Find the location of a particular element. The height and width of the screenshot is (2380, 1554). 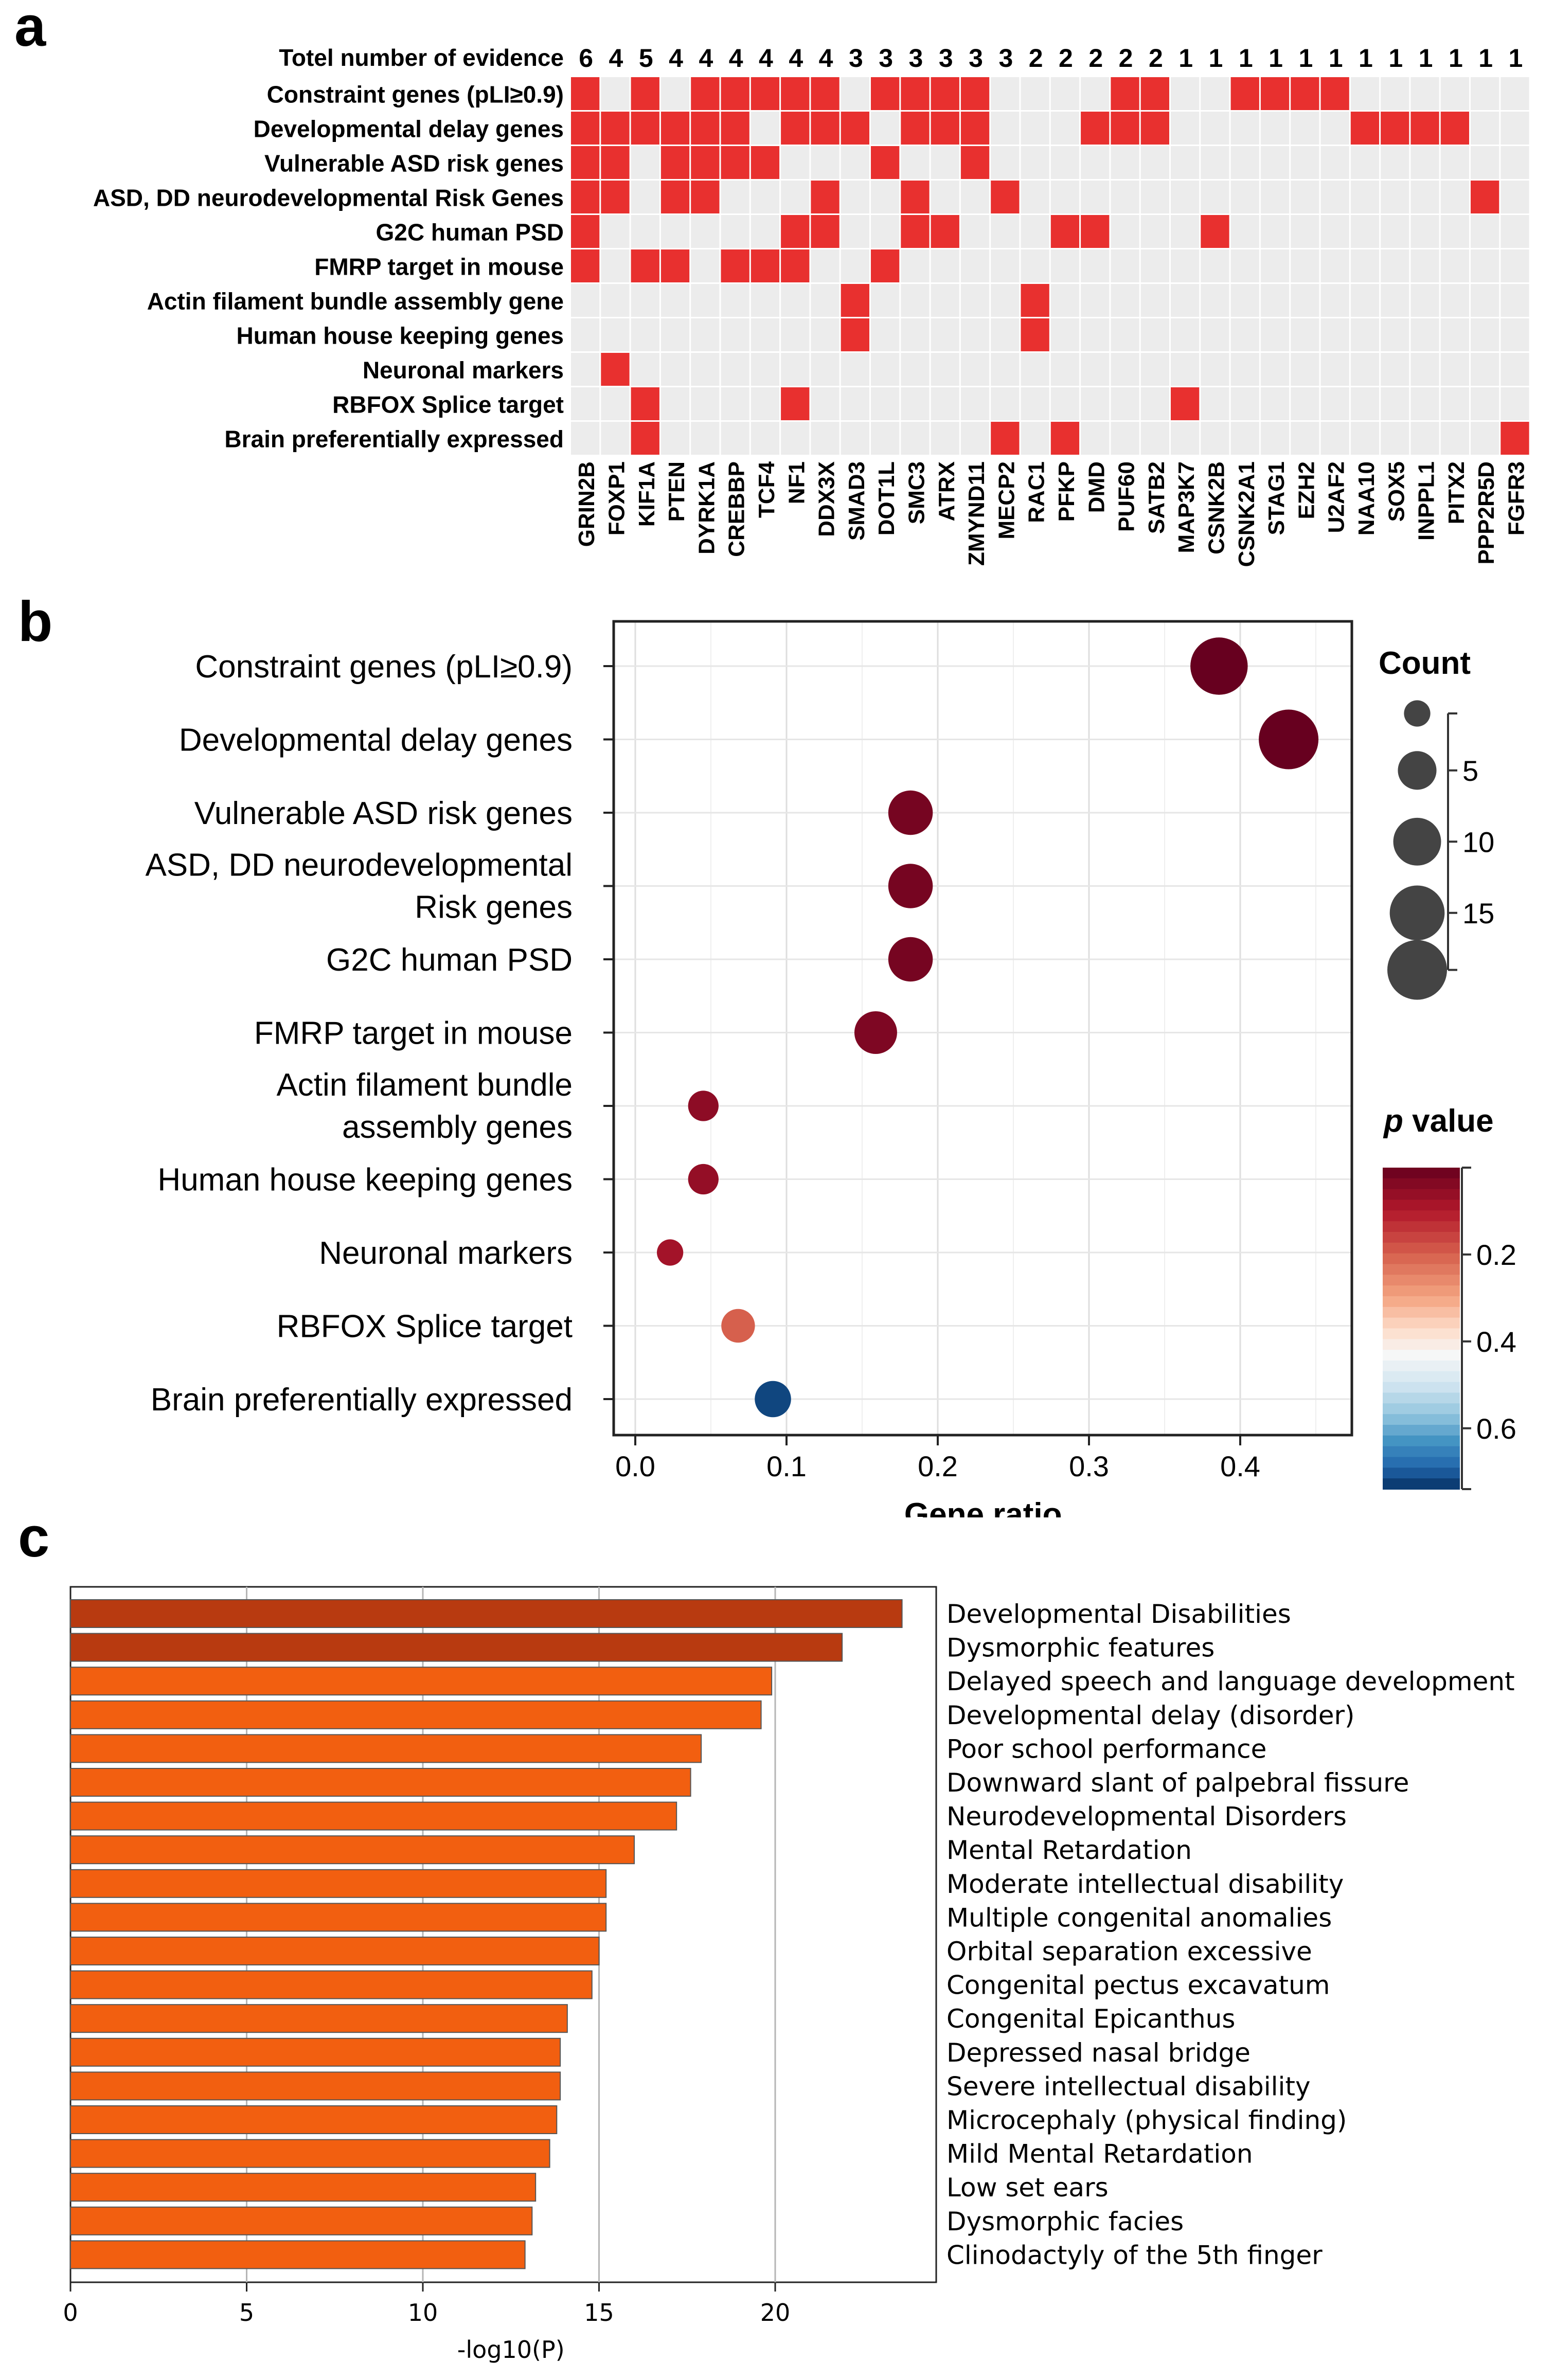

gene-label: PTEN is located at coordinates (677, 491).